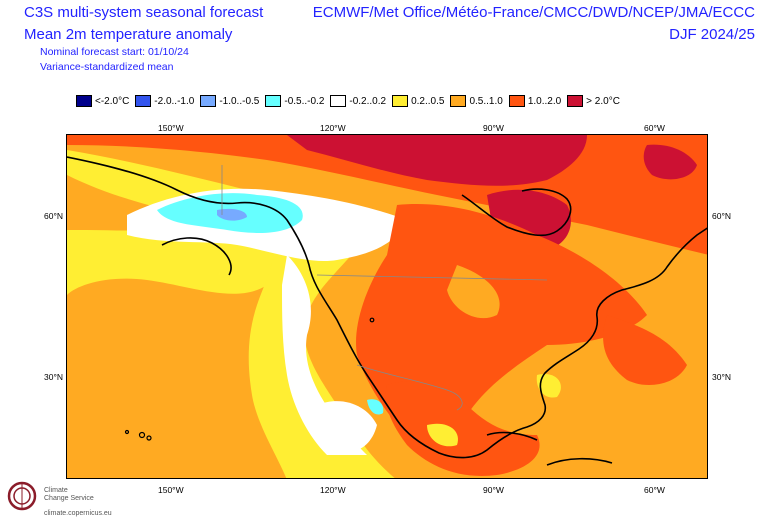 This screenshot has width=761, height=522. What do you see at coordinates (78, 513) in the screenshot?
I see `logo-url: climate.copernicus.eu` at bounding box center [78, 513].